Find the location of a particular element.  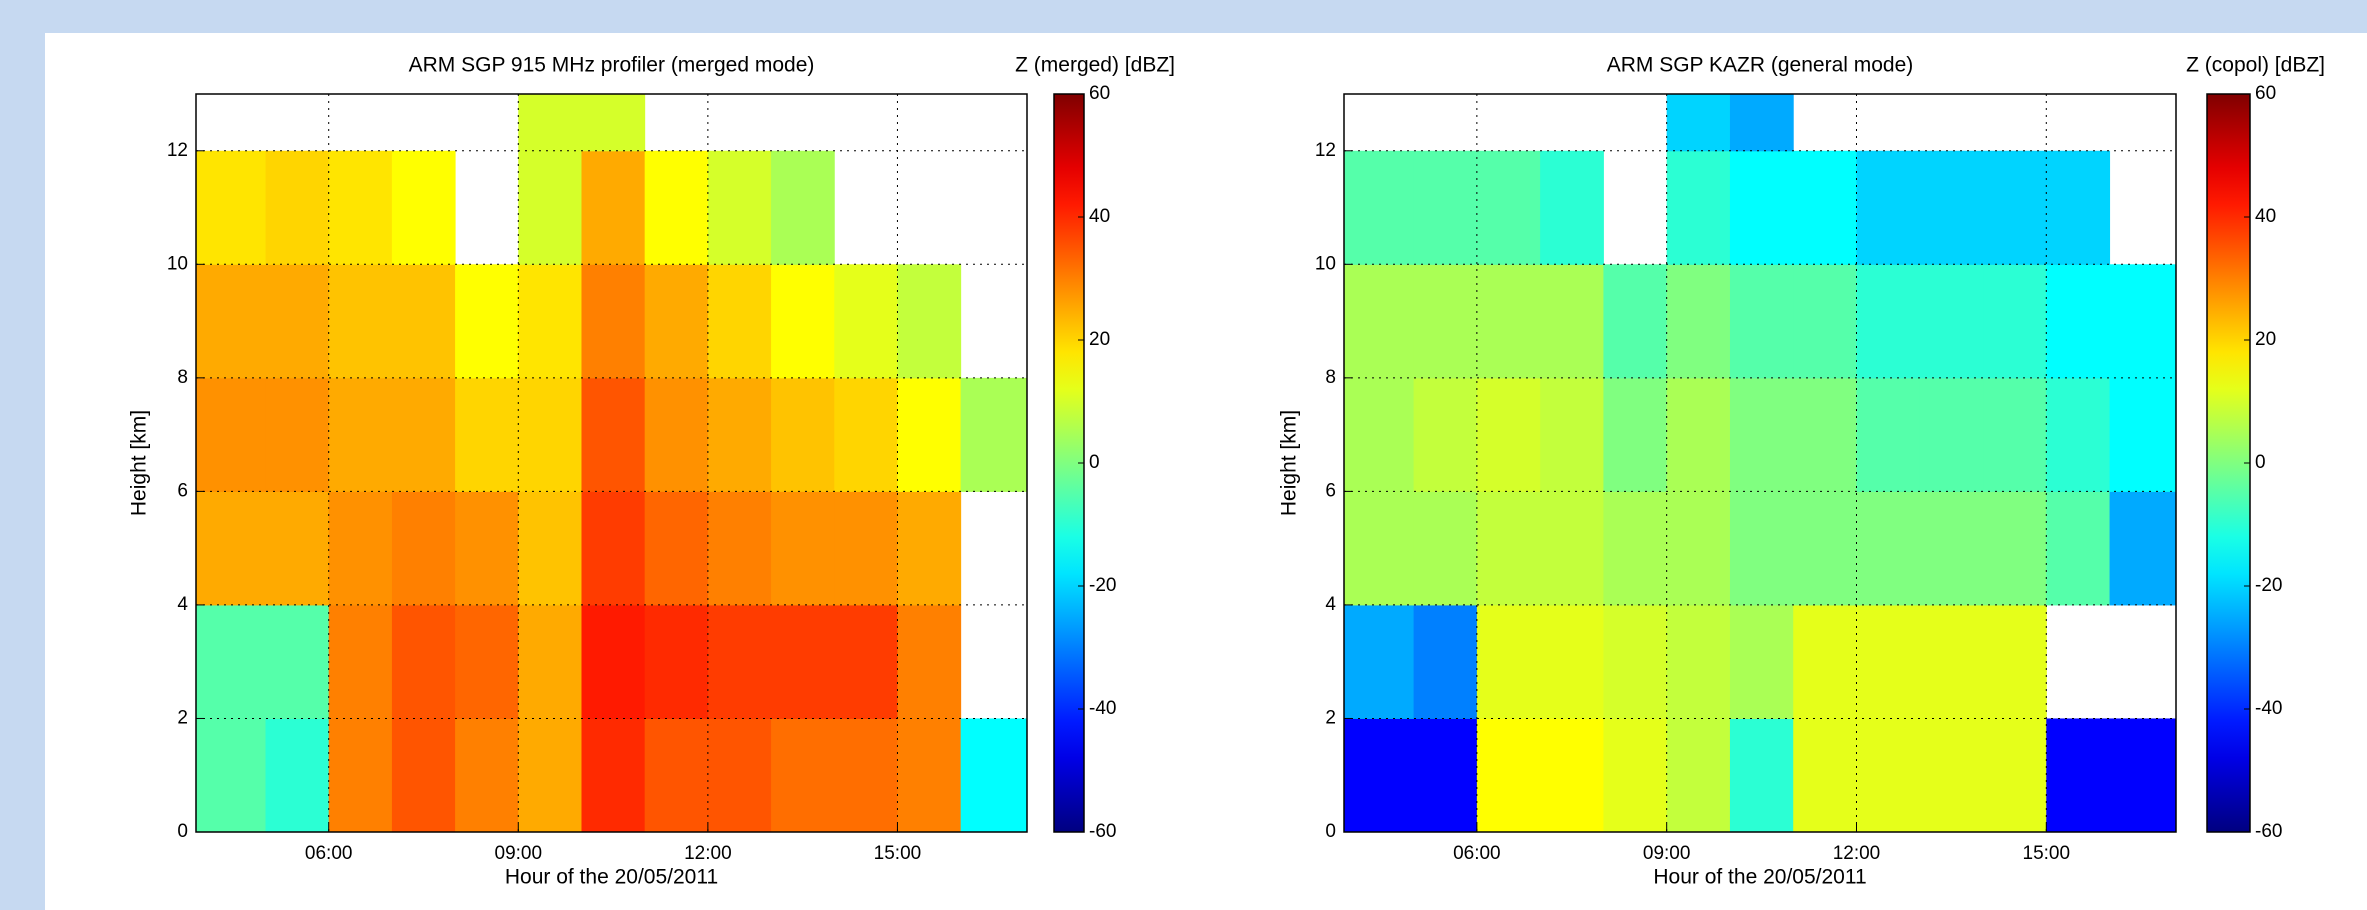

colorbar-tick-label: -20 is located at coordinates (2268, 585).